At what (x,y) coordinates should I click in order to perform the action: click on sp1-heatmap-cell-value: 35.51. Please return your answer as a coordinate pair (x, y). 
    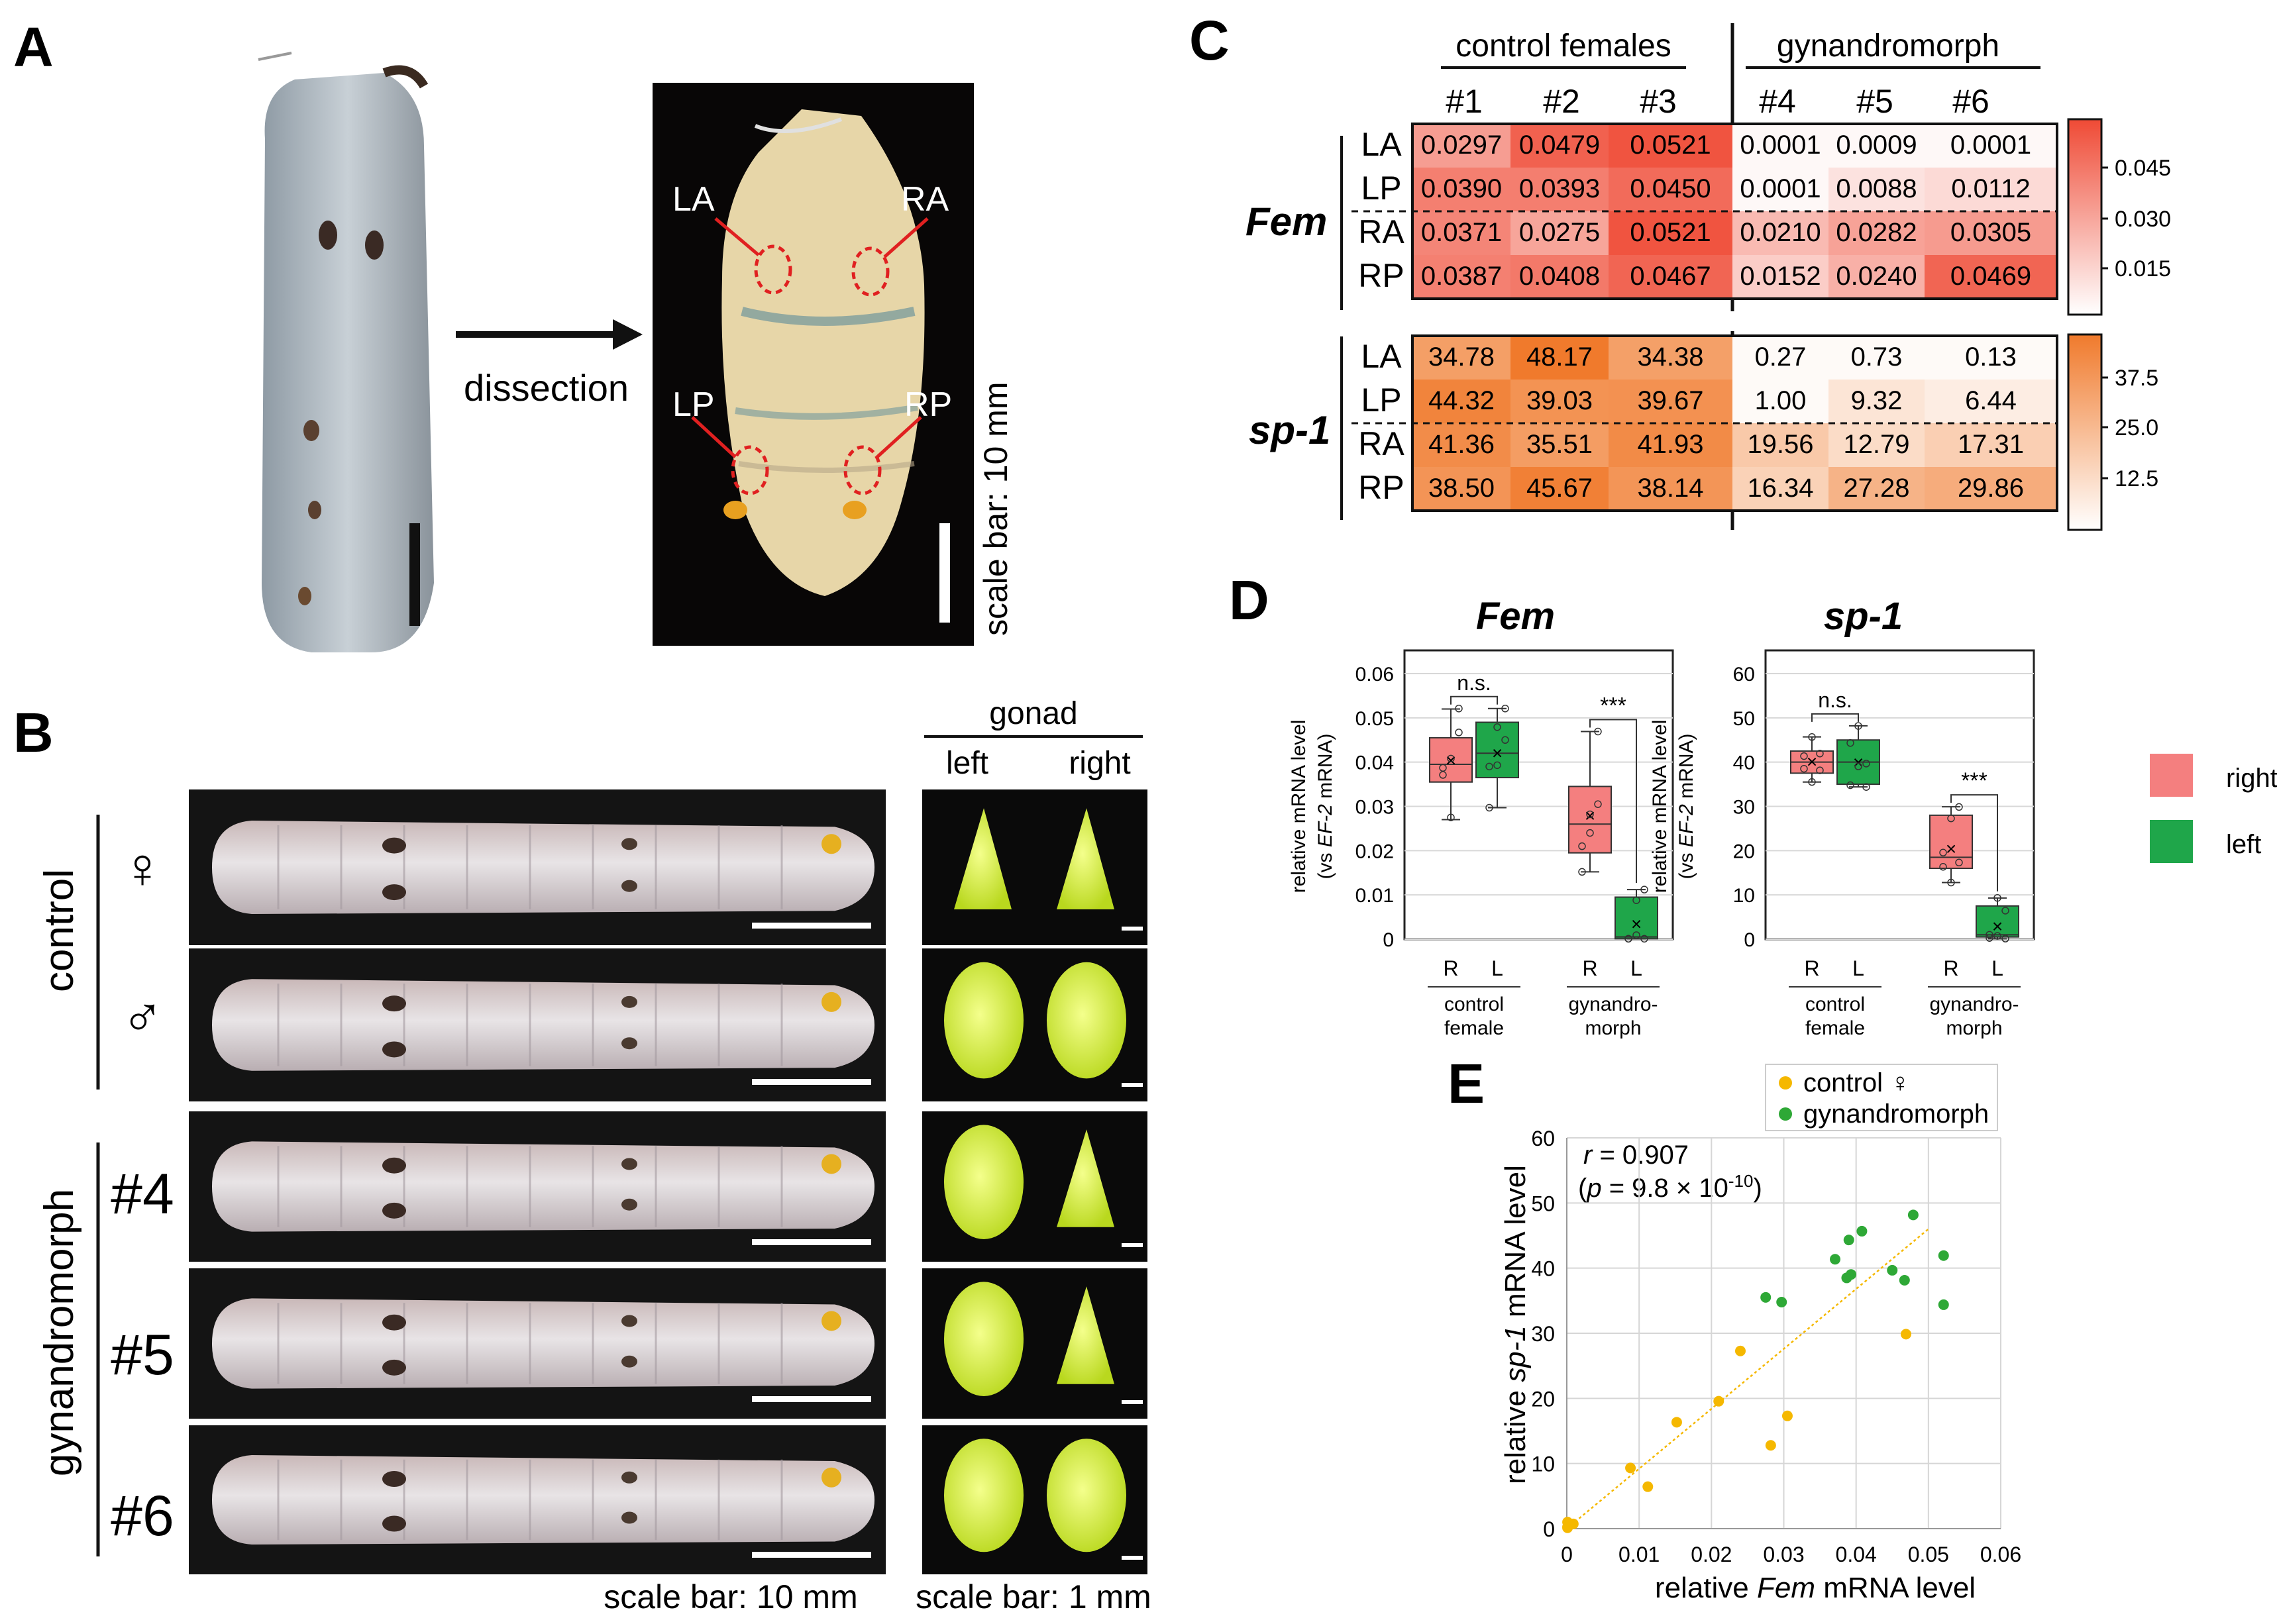
    Looking at the image, I should click on (1559, 444).